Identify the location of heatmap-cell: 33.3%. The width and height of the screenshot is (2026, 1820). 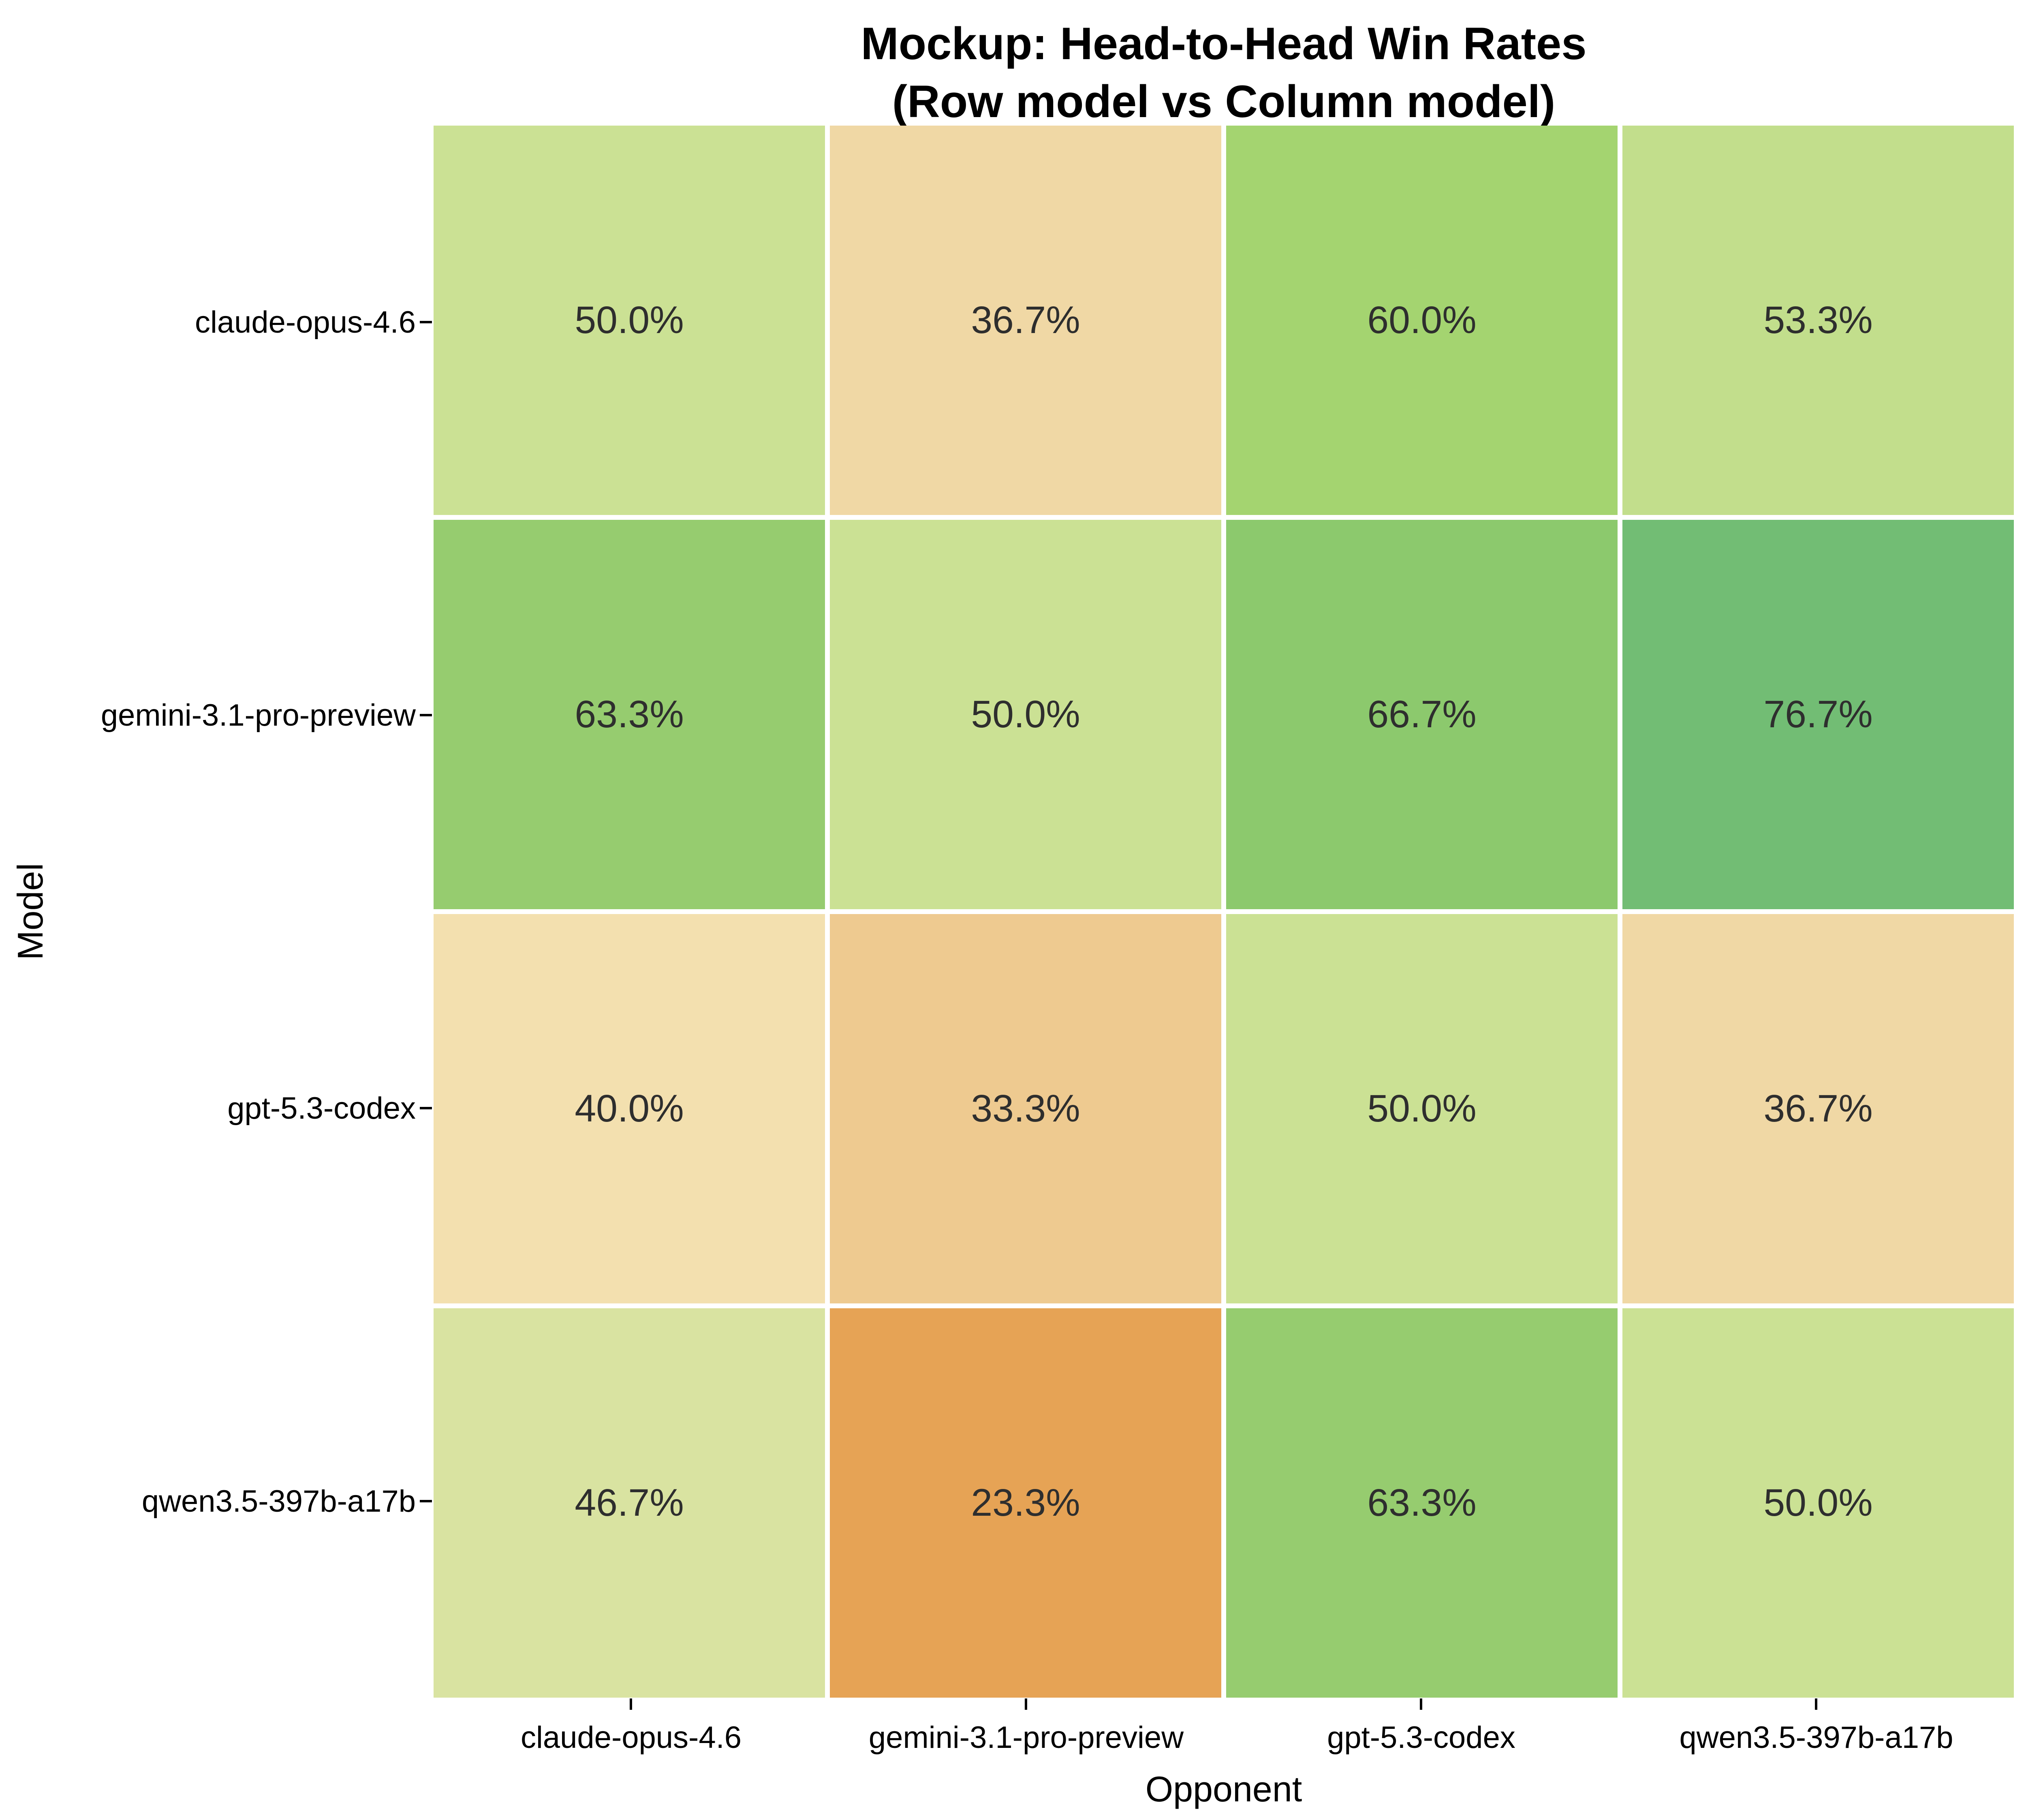
(1025, 1109).